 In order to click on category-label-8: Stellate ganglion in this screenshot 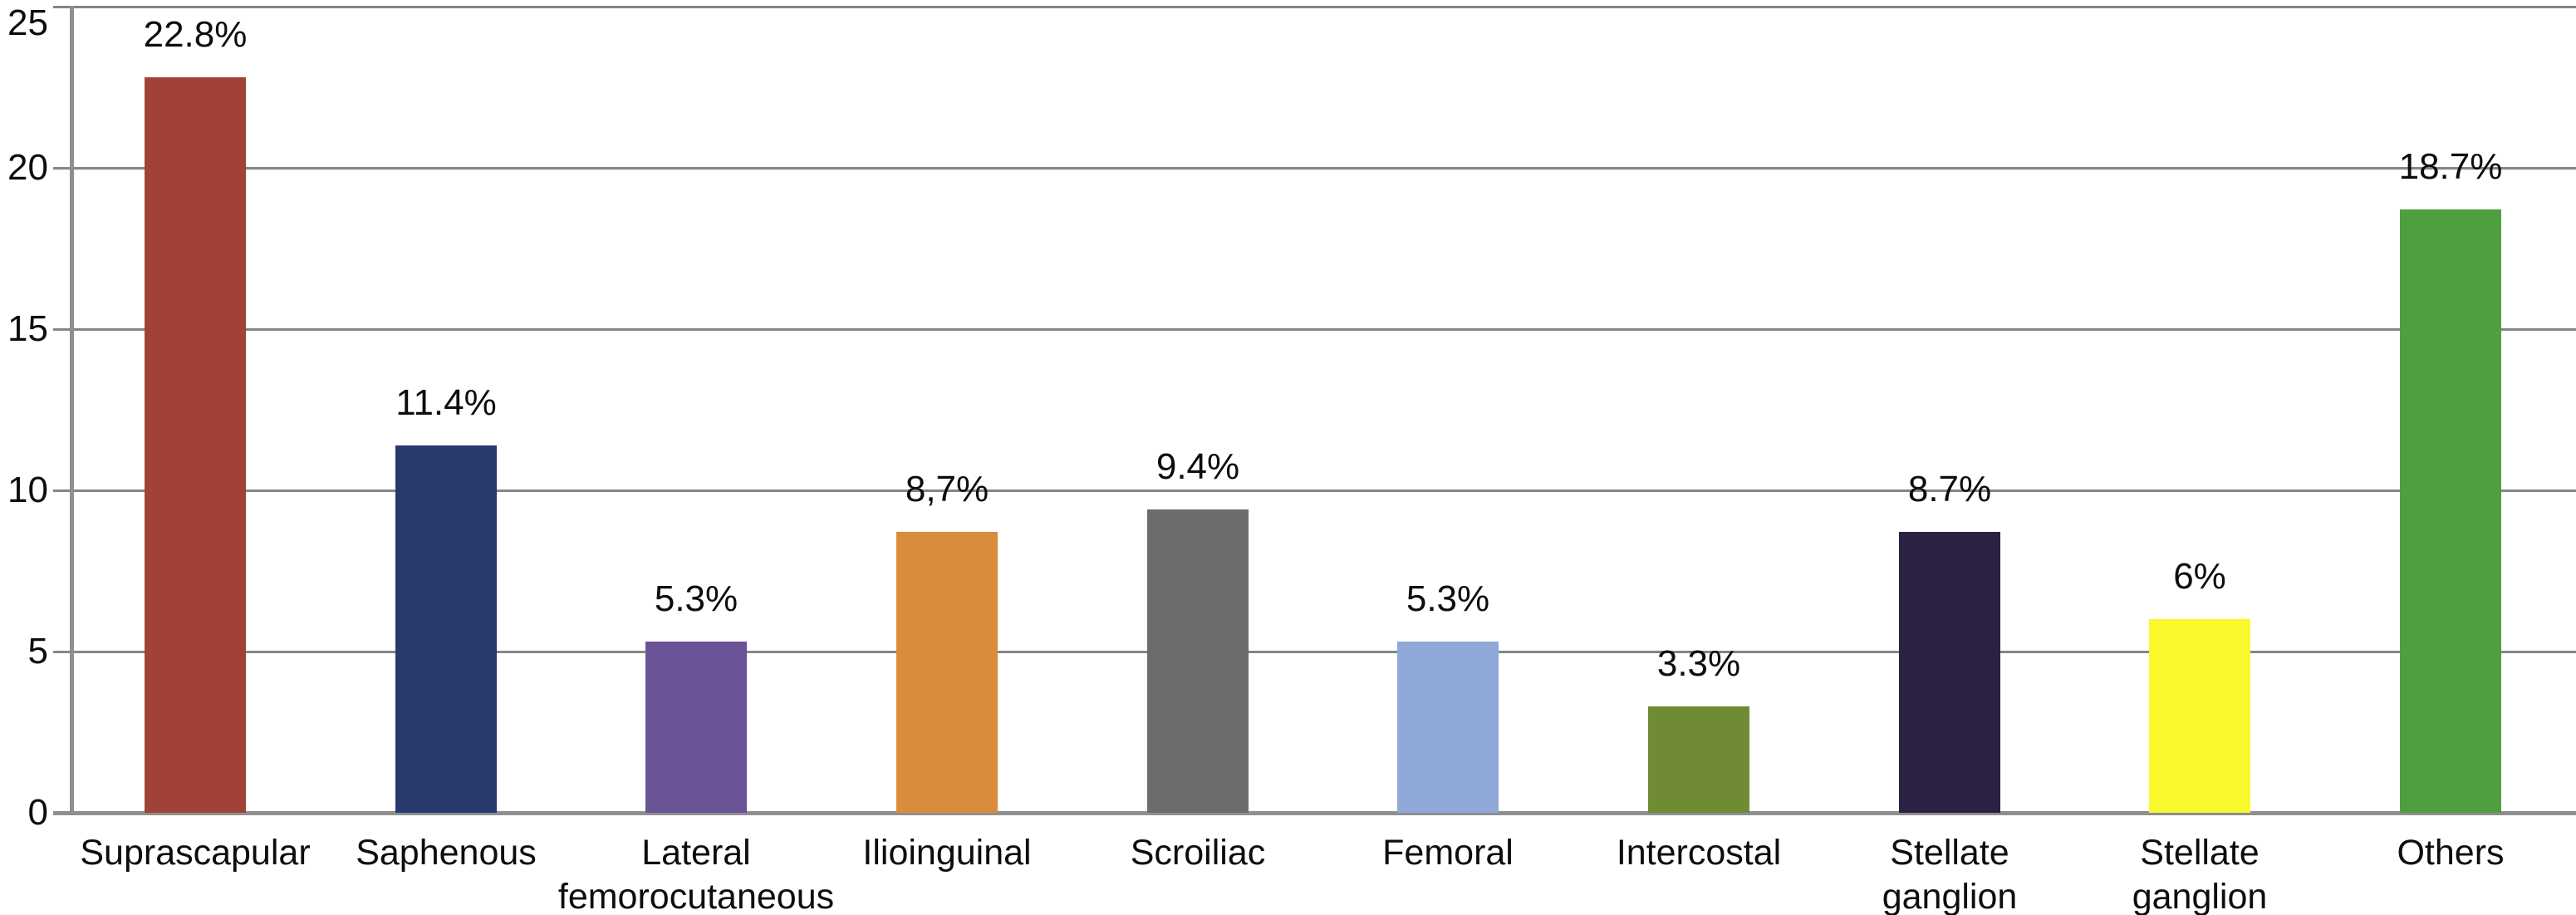, I will do `click(1950, 874)`.